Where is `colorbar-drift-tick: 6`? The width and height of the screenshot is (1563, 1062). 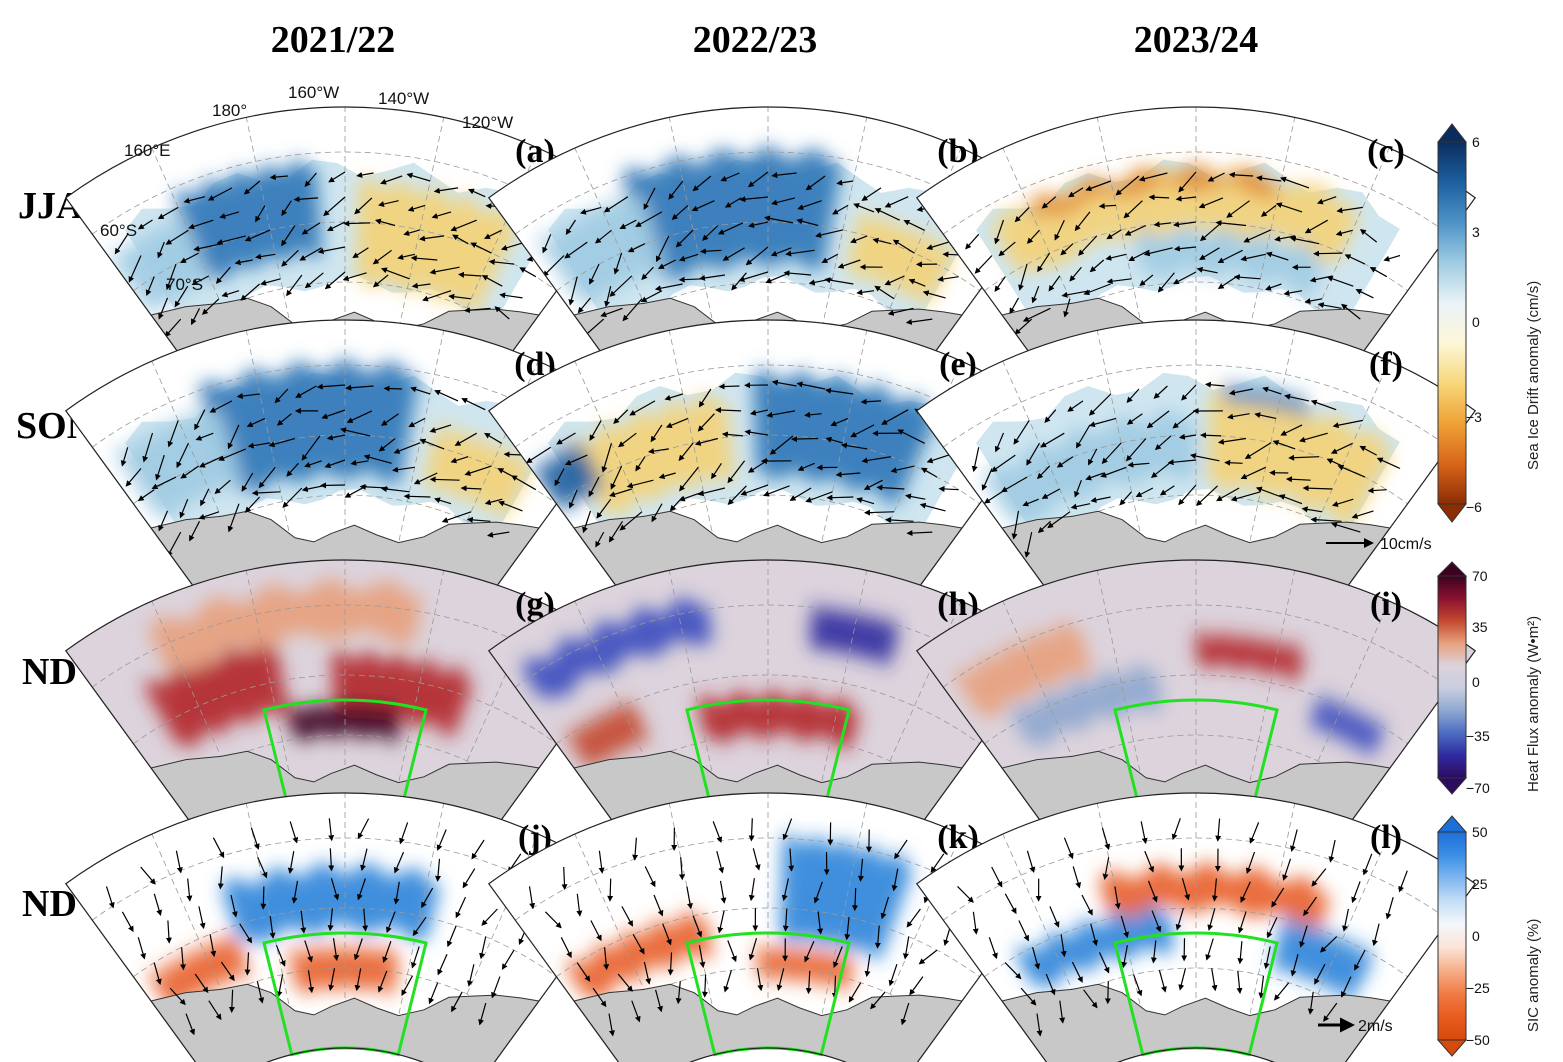
colorbar-drift-tick: 6 is located at coordinates (1476, 142).